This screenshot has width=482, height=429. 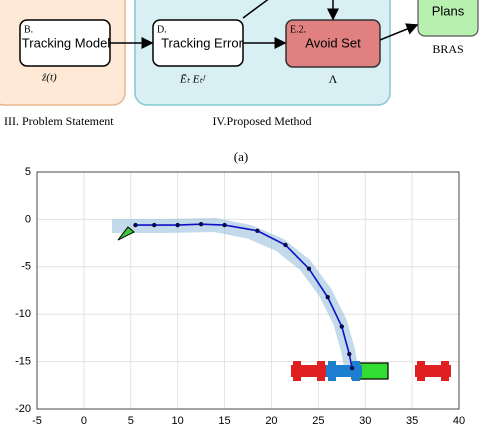 I want to click on box-label: Tracking Error, so click(x=202, y=42).